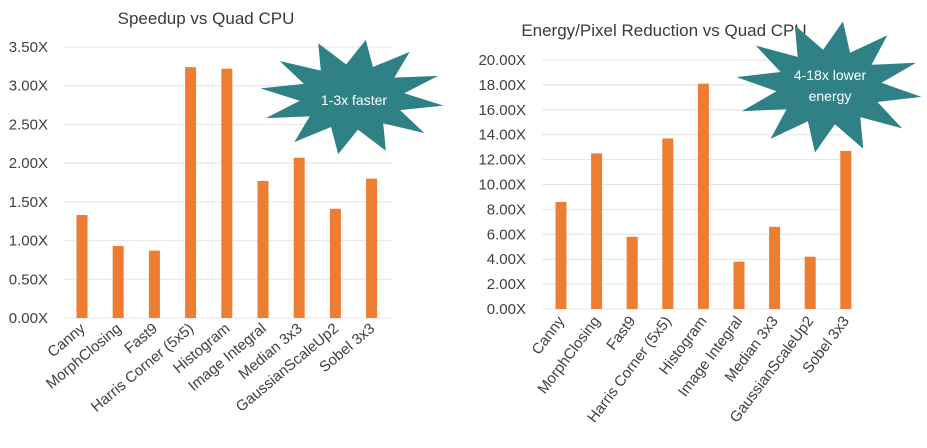 The height and width of the screenshot is (448, 927). What do you see at coordinates (506, 234) in the screenshot?
I see `energy-y-tick-label: 6.00X` at bounding box center [506, 234].